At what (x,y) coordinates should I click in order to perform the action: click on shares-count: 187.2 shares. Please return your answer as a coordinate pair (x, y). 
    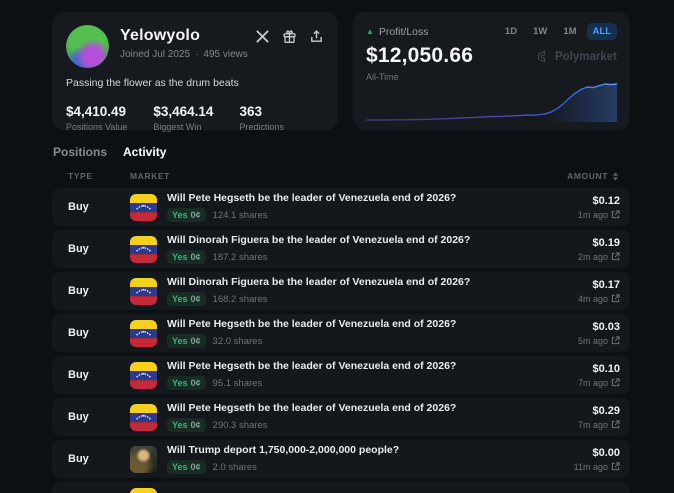
    Looking at the image, I should click on (240, 257).